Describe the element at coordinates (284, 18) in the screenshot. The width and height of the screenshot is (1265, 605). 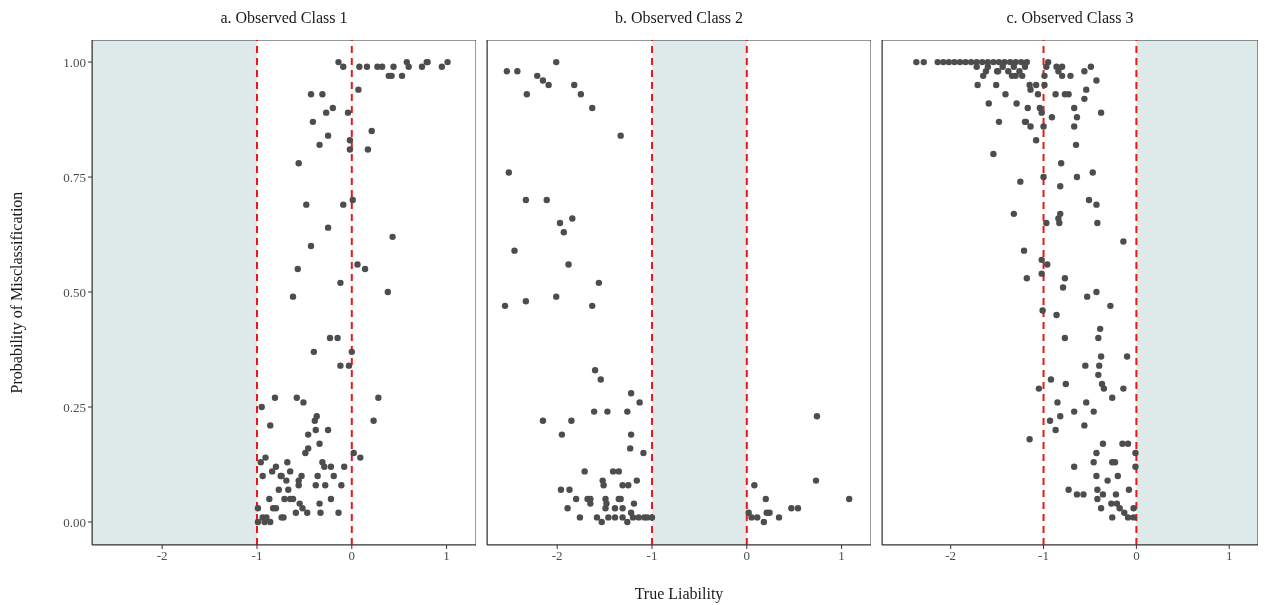
I see `chart-title: a. Observed Class 1` at that location.